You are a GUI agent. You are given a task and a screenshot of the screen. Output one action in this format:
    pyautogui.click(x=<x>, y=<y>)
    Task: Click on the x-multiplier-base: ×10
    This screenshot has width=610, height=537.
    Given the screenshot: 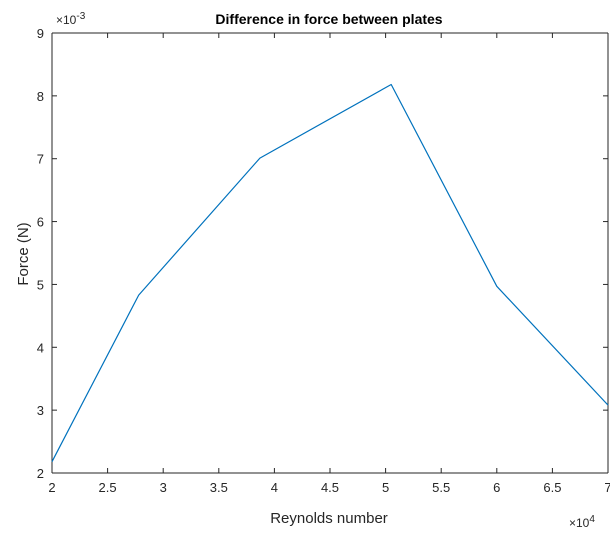 What is the action you would take?
    pyautogui.click(x=579, y=523)
    